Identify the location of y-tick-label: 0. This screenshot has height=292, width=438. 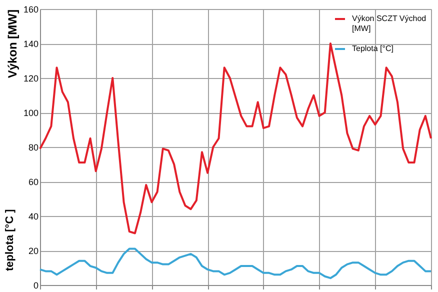
(35, 285).